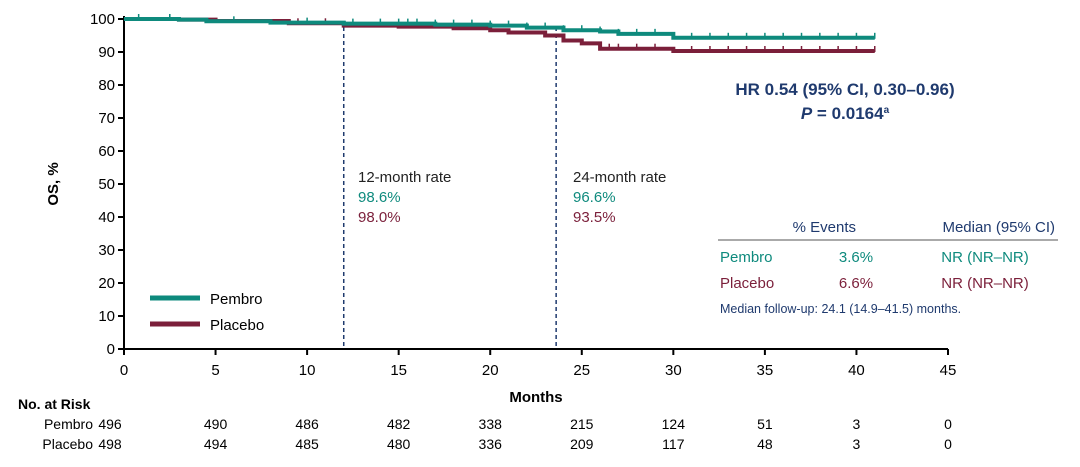 This screenshot has width=1080, height=467. What do you see at coordinates (236, 299) in the screenshot?
I see `legend-pembro-label: Pembro` at bounding box center [236, 299].